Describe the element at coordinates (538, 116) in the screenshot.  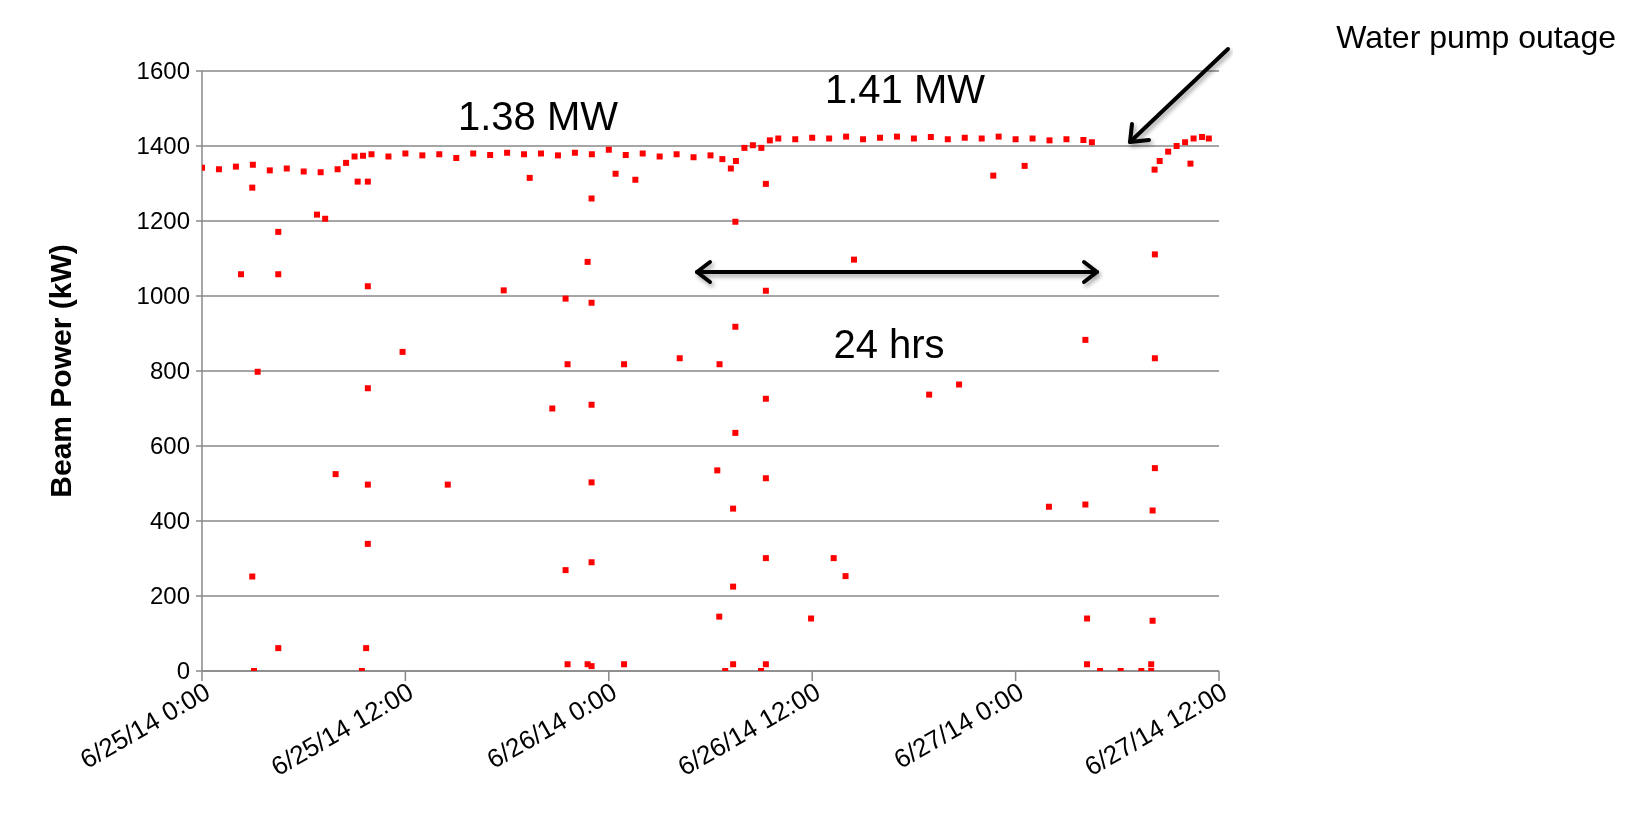
I see `annotation: 1.38 MW` at that location.